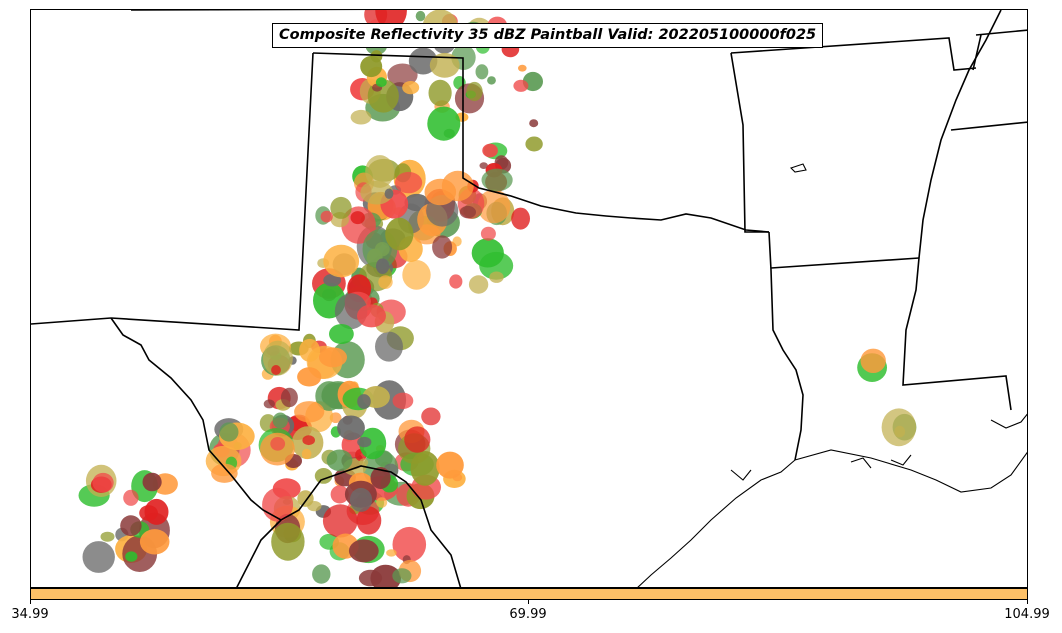 The width and height of the screenshot is (1062, 633). I want to click on border-tx-la, so click(786, 346).